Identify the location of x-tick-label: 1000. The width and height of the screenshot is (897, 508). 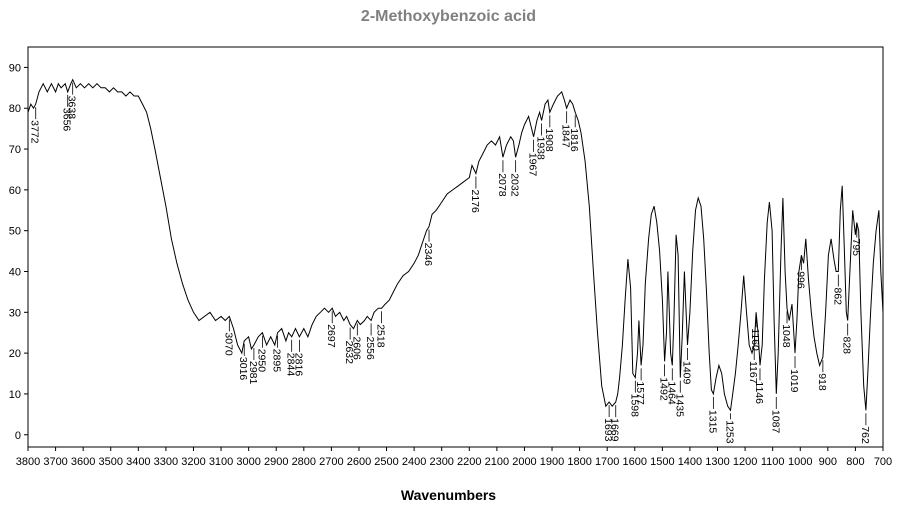
(800, 462).